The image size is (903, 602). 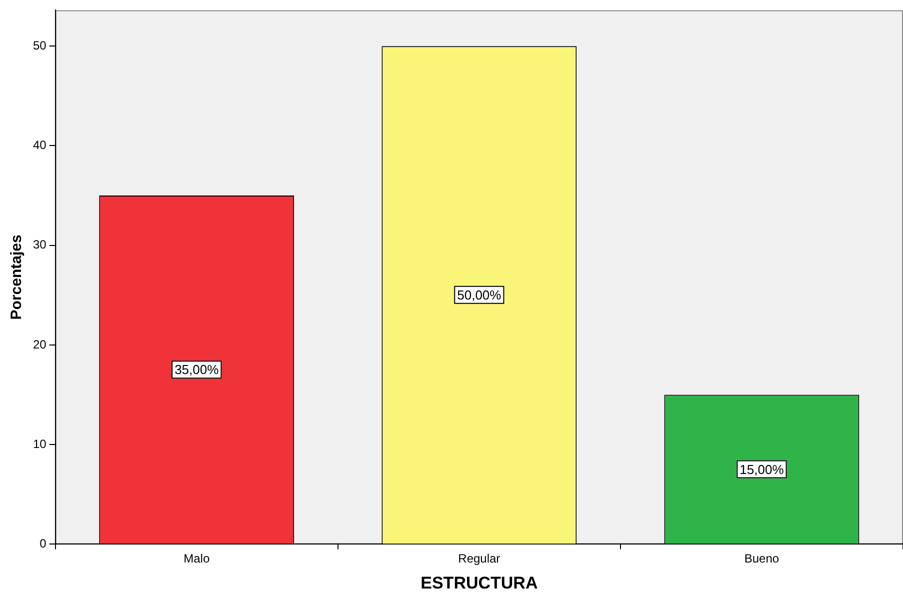 I want to click on y-tick-label: 40, so click(x=39, y=145).